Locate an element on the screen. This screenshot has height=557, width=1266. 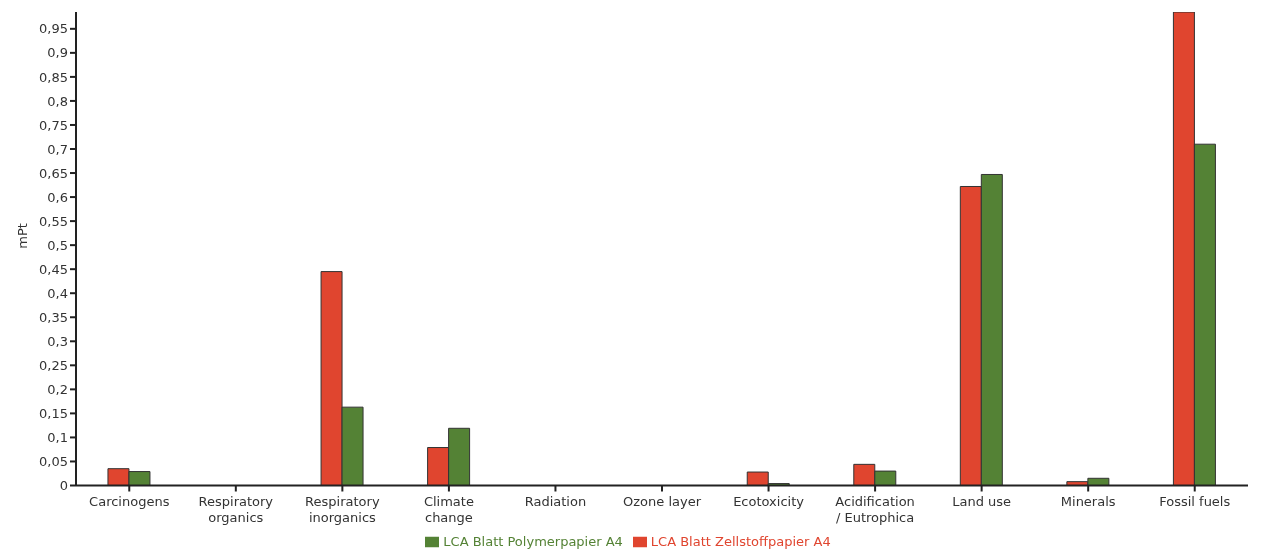
legend-label: LCA Blatt Zellstoffpapier A4 is located at coordinates (740, 541).